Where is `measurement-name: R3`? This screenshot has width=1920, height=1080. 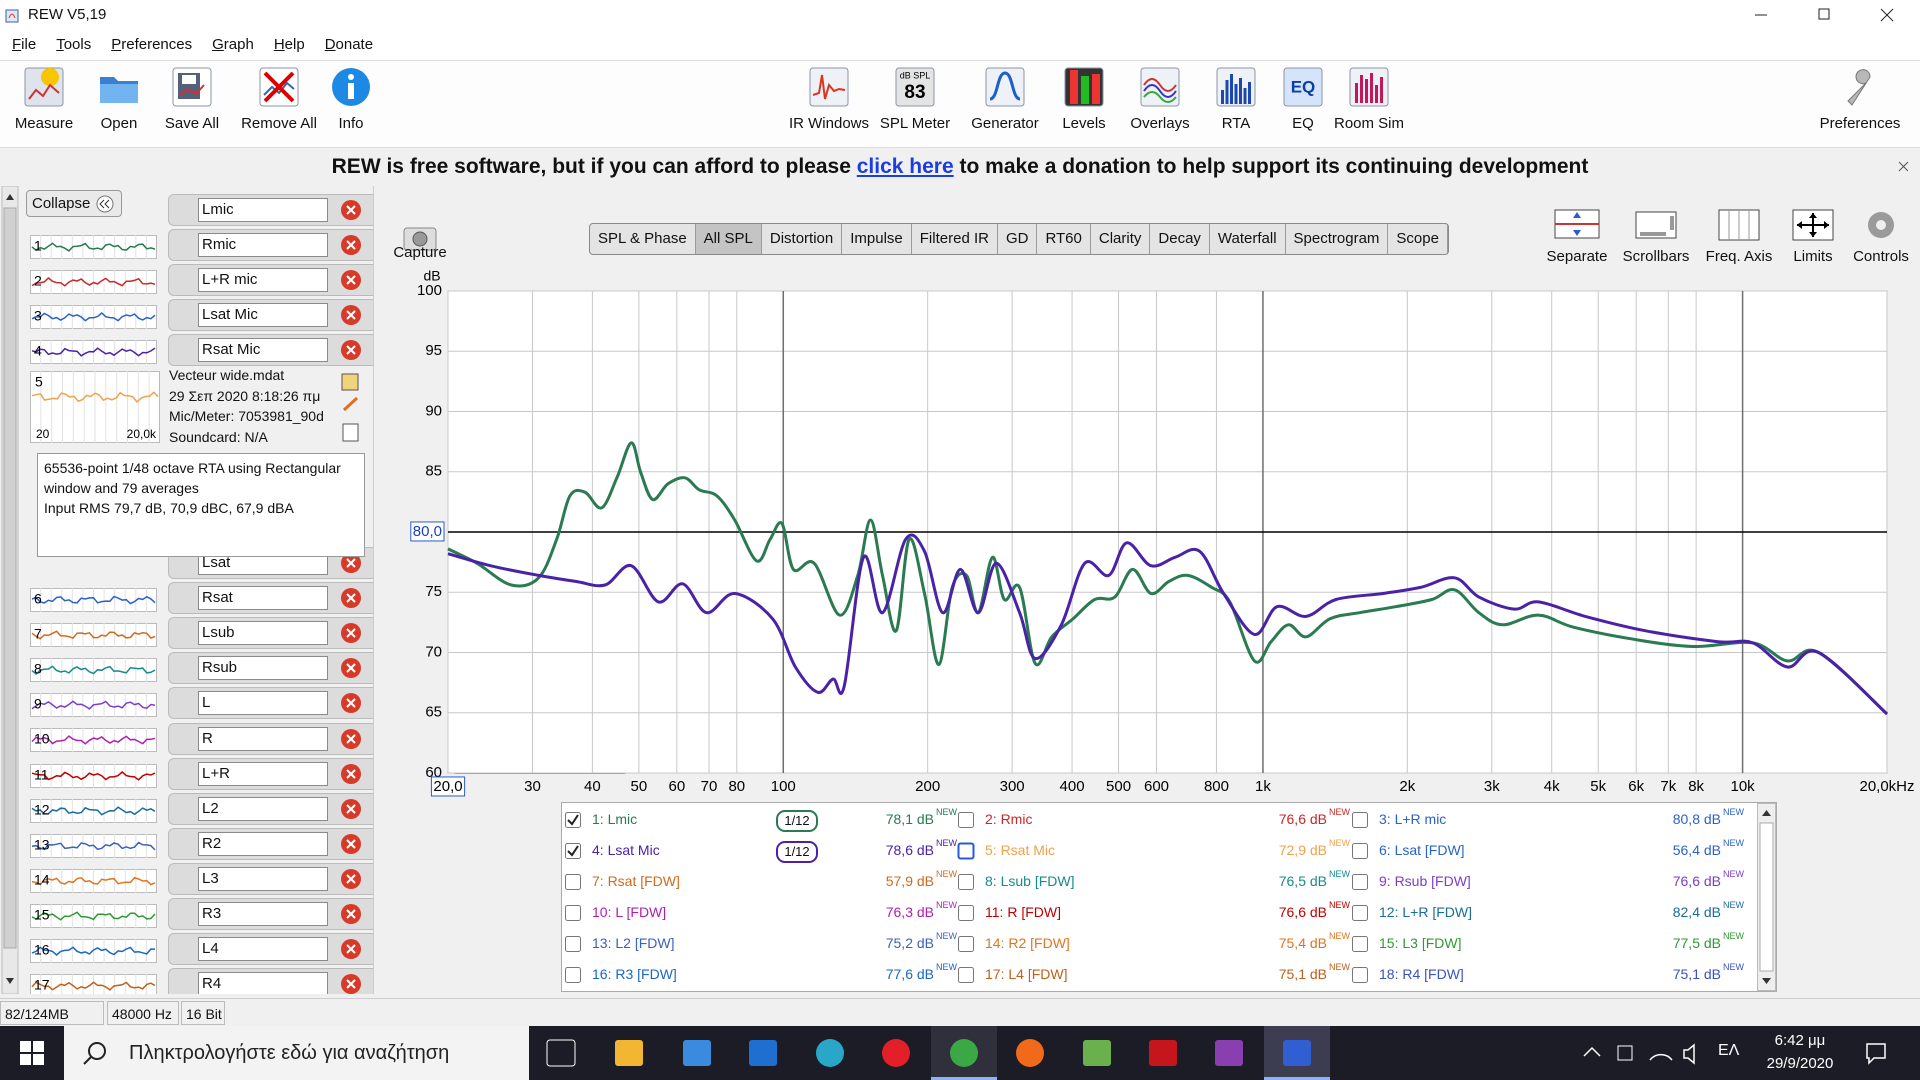
measurement-name: R3 is located at coordinates (263, 914).